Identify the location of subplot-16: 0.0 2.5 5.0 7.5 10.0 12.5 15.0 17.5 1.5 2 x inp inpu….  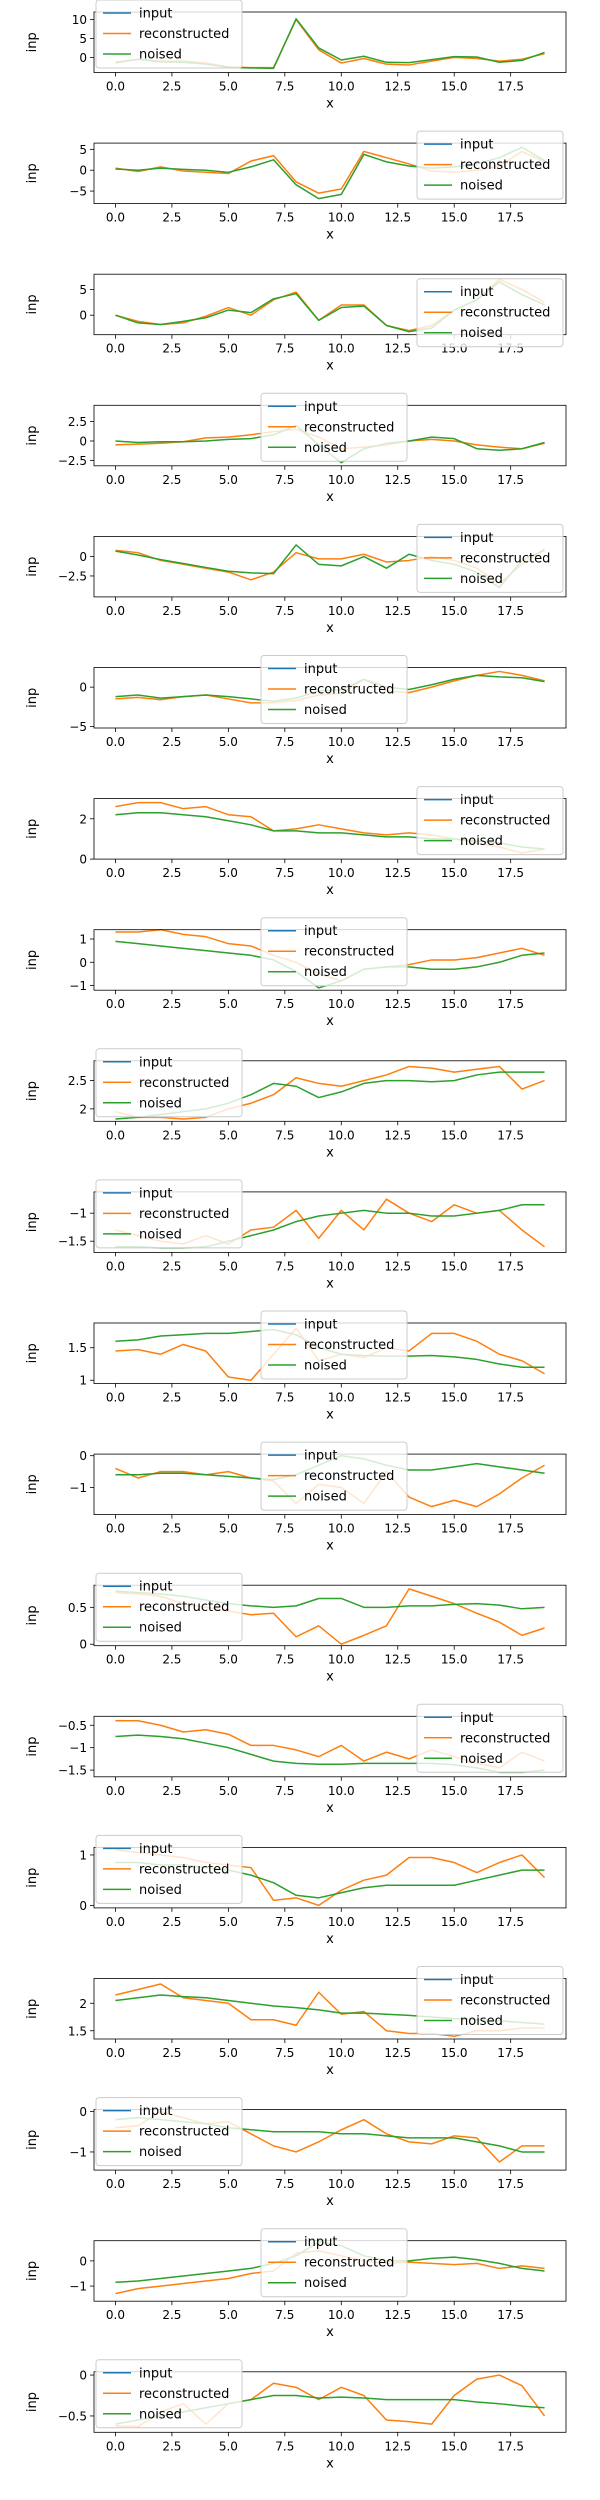
(296, 2022).